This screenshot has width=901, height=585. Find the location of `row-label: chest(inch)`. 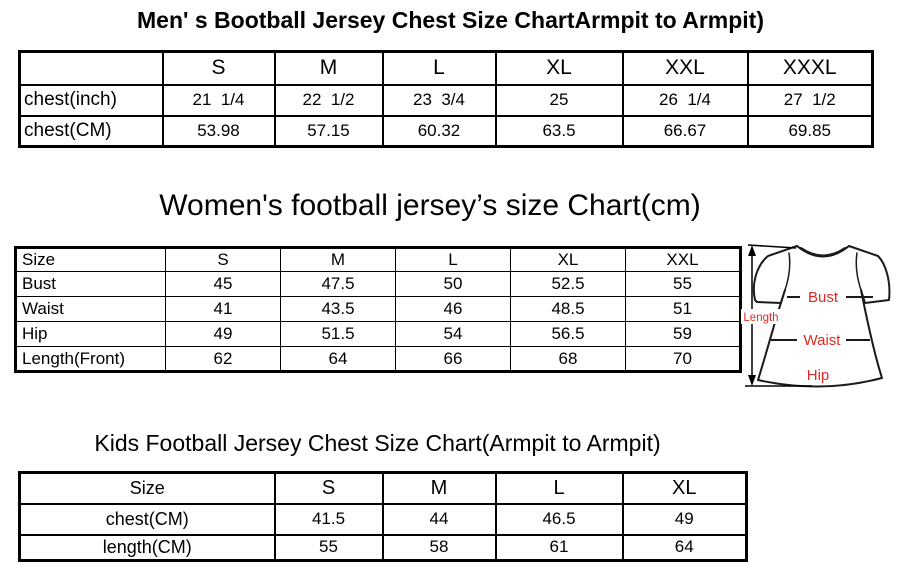

row-label: chest(inch) is located at coordinates (91, 100).